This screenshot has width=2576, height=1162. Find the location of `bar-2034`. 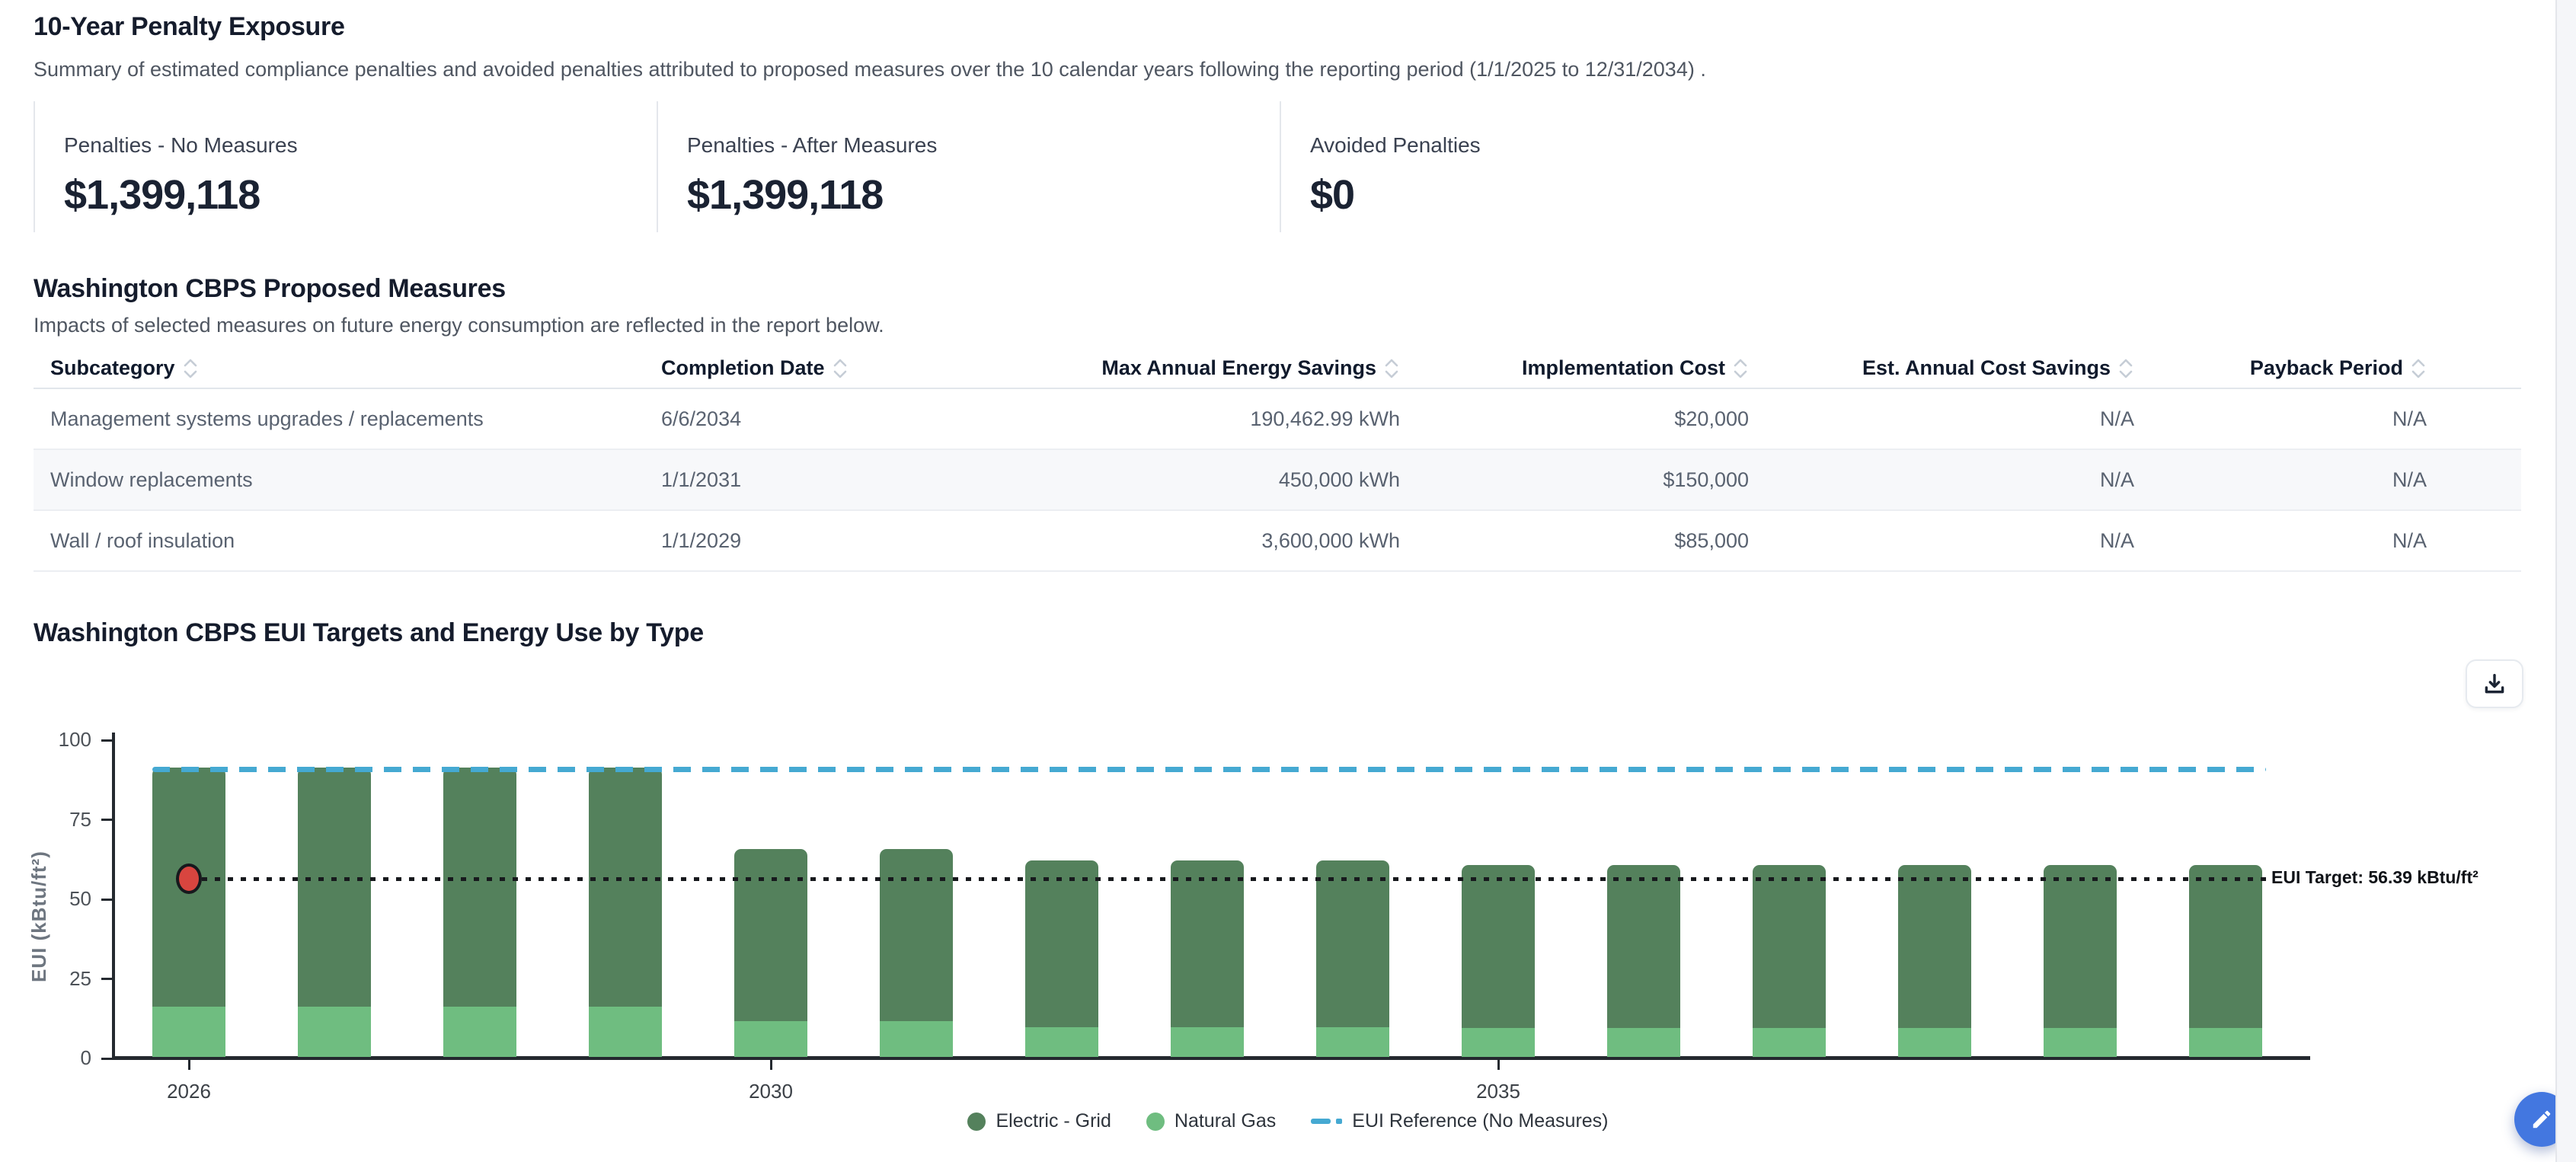

bar-2034 is located at coordinates (1352, 958).